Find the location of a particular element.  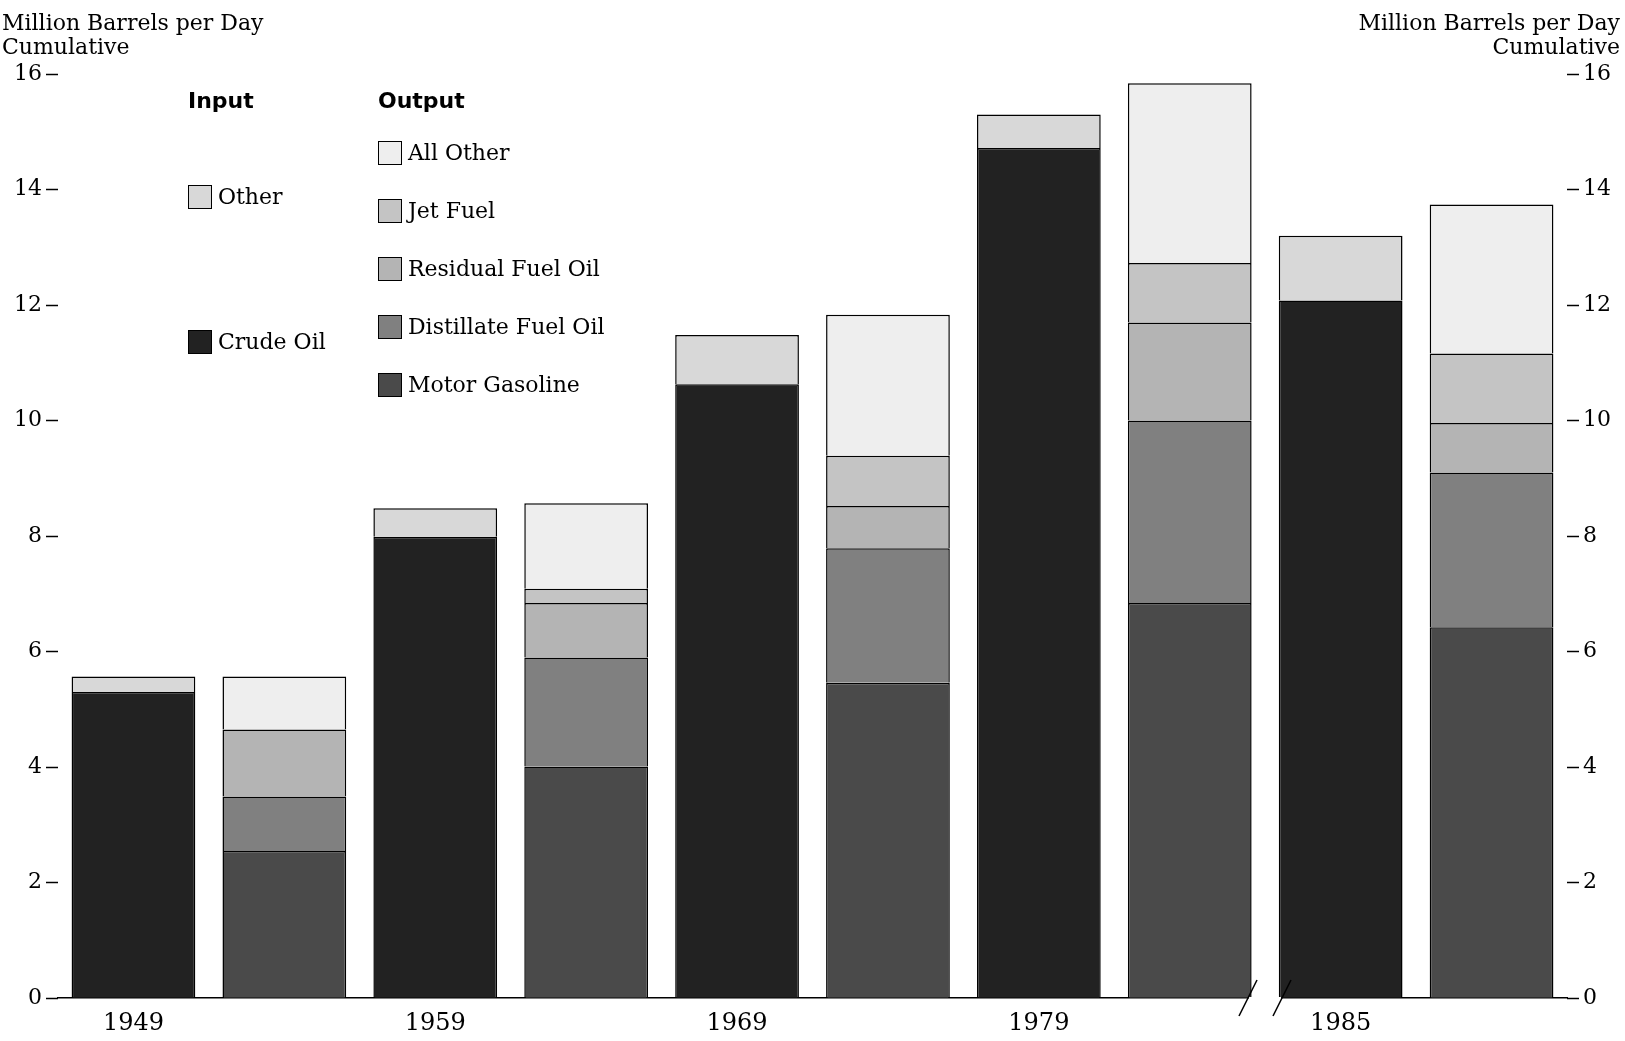

x-tick-label: 1969 is located at coordinates (737, 1021).